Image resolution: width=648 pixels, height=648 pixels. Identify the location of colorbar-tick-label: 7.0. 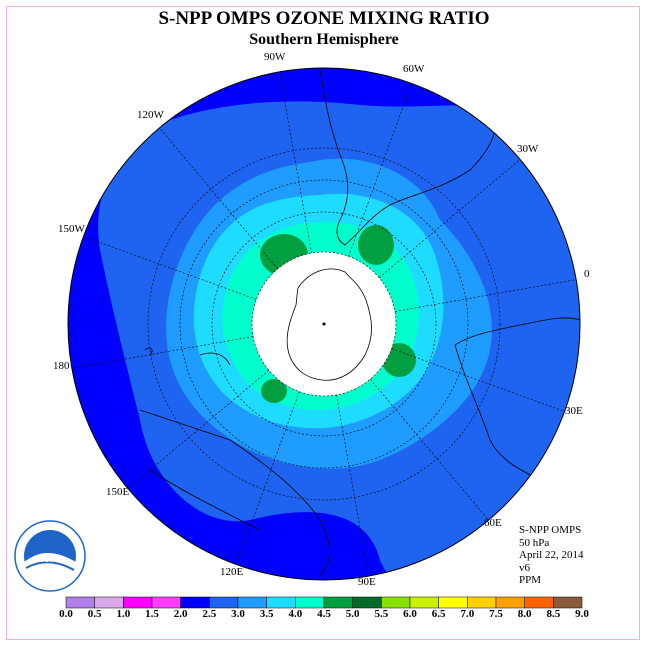
(467, 614).